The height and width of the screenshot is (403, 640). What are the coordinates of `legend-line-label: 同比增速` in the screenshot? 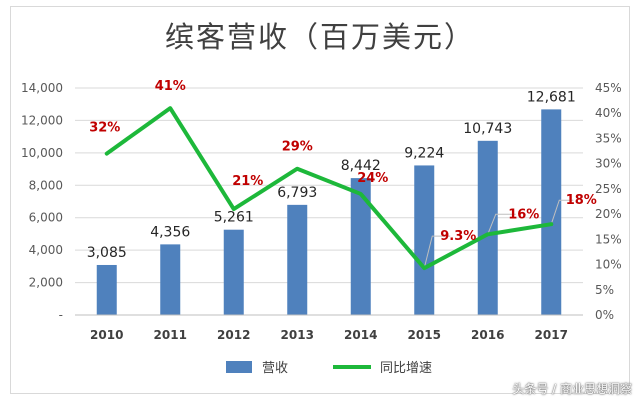 It's located at (406, 368).